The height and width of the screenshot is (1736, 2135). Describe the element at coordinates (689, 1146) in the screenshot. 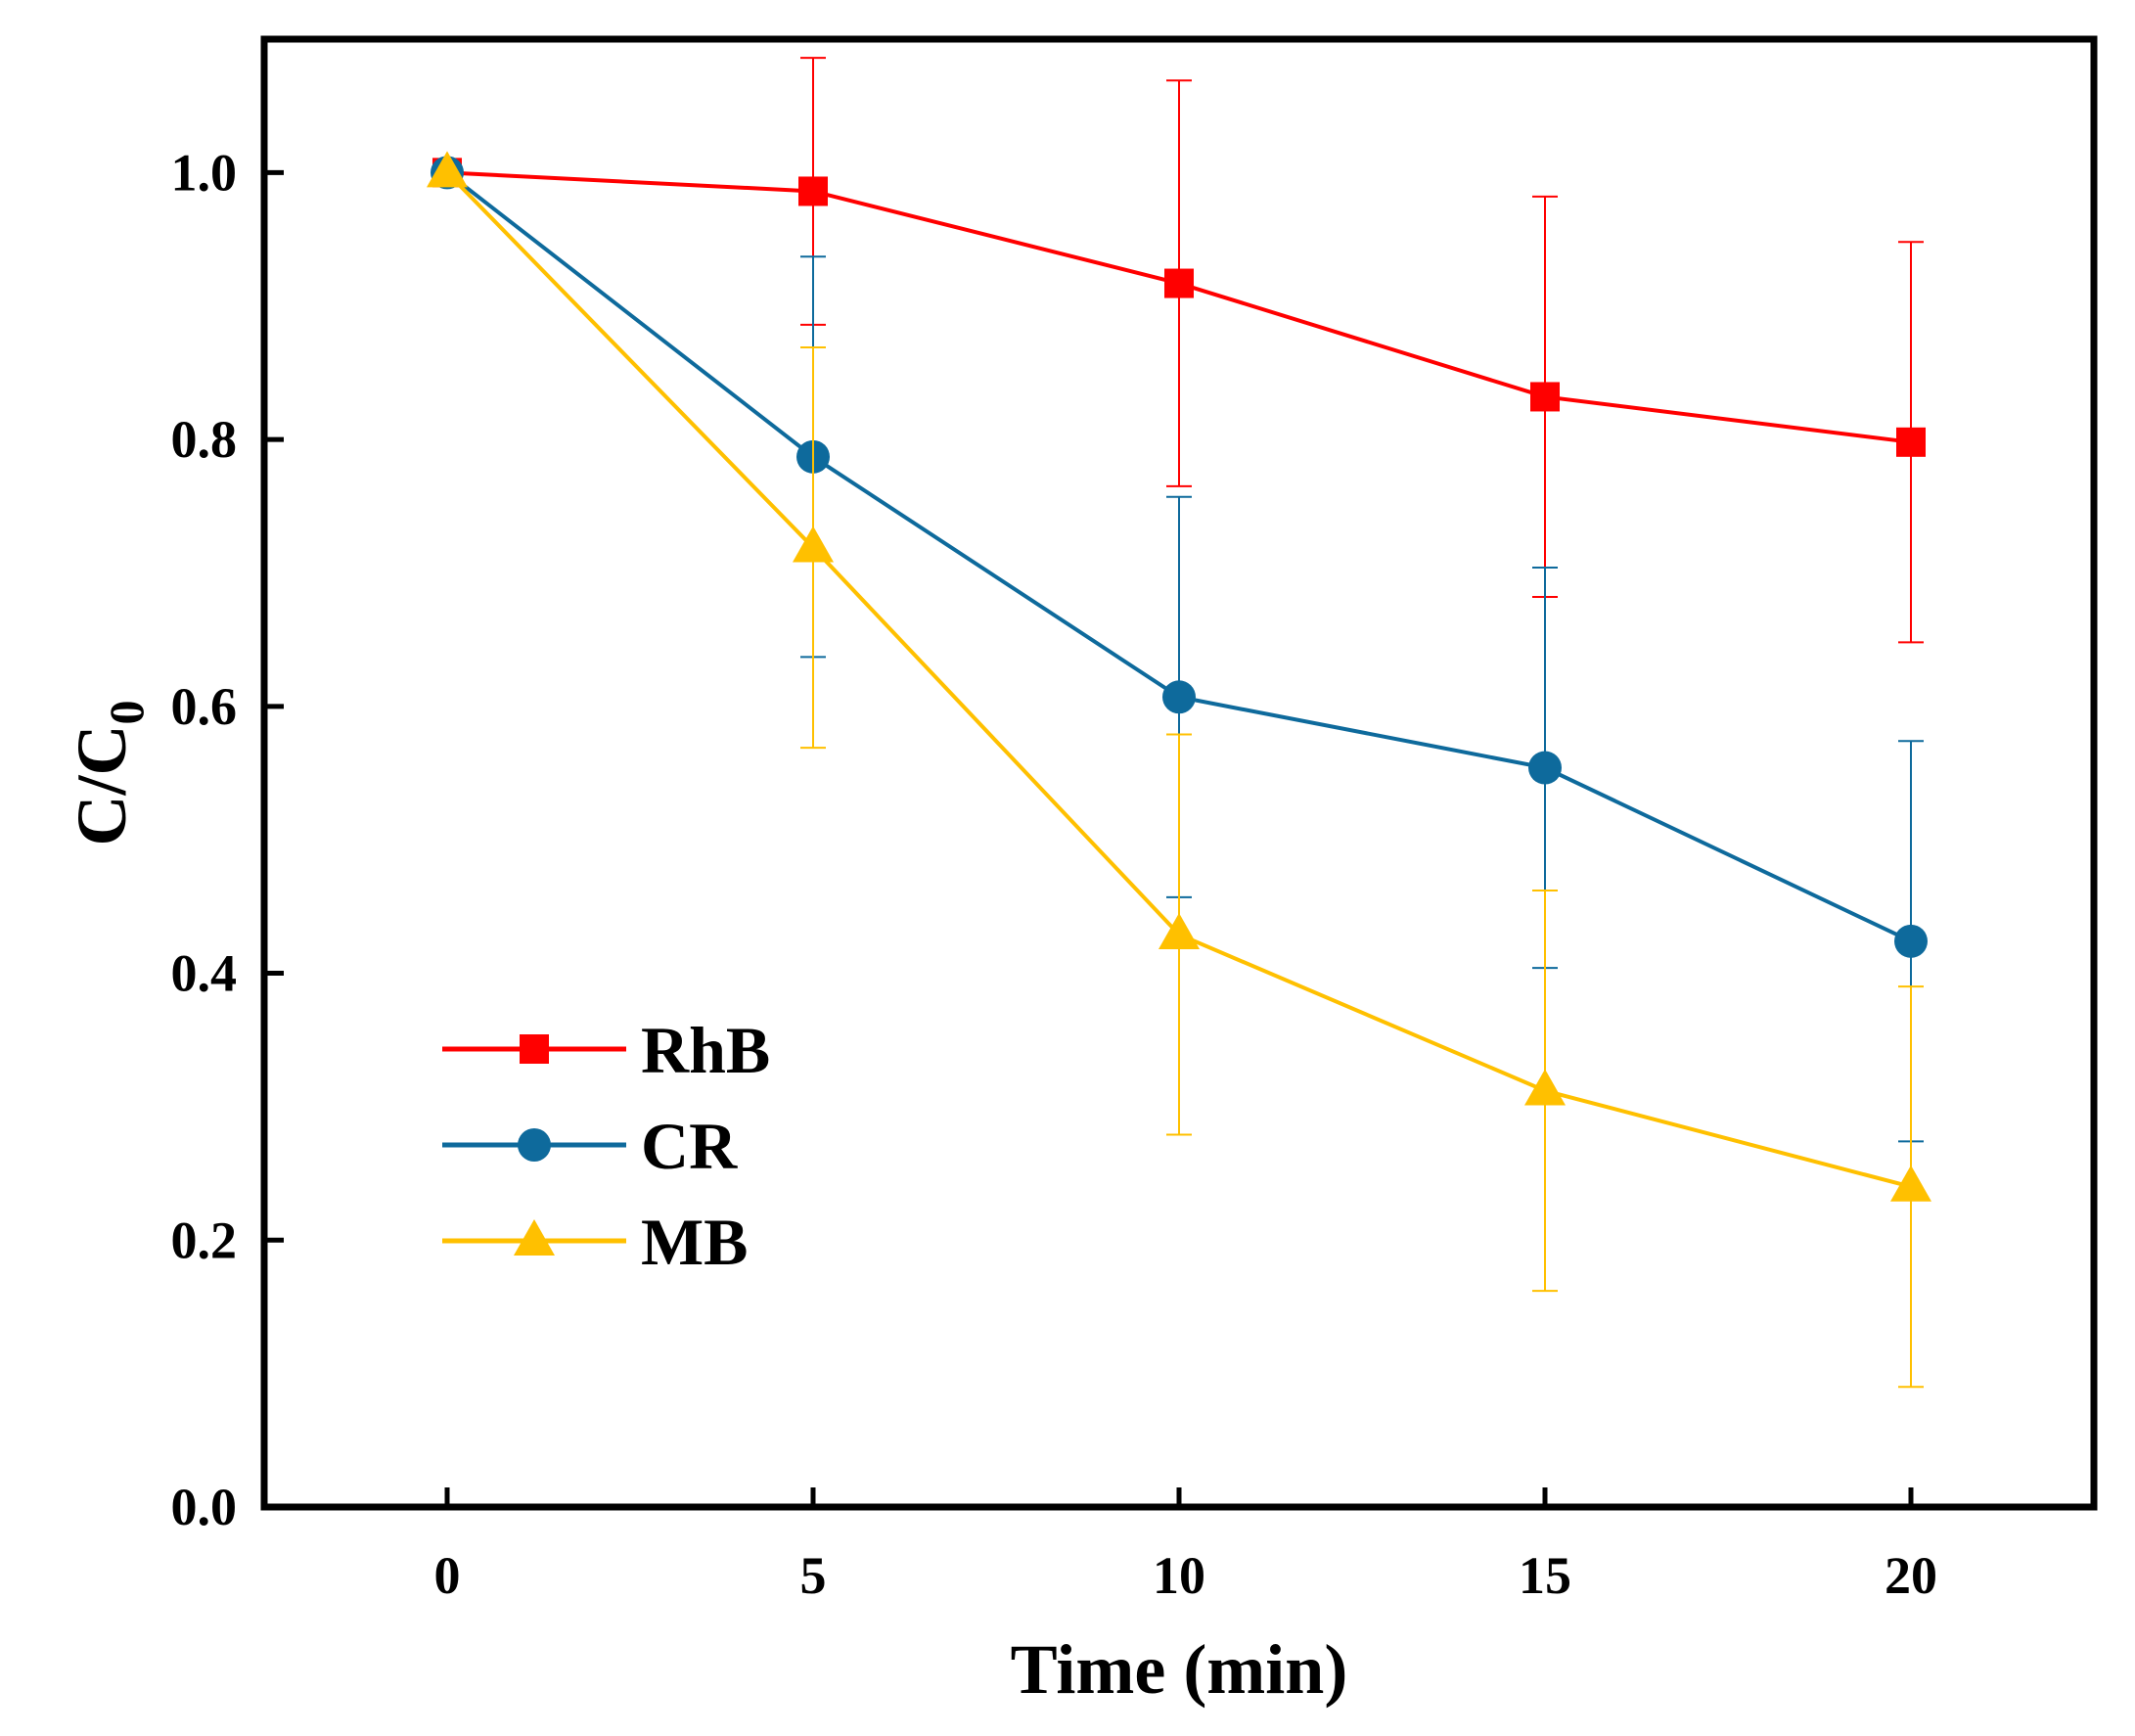

I see `legend-label-cr: CR` at that location.